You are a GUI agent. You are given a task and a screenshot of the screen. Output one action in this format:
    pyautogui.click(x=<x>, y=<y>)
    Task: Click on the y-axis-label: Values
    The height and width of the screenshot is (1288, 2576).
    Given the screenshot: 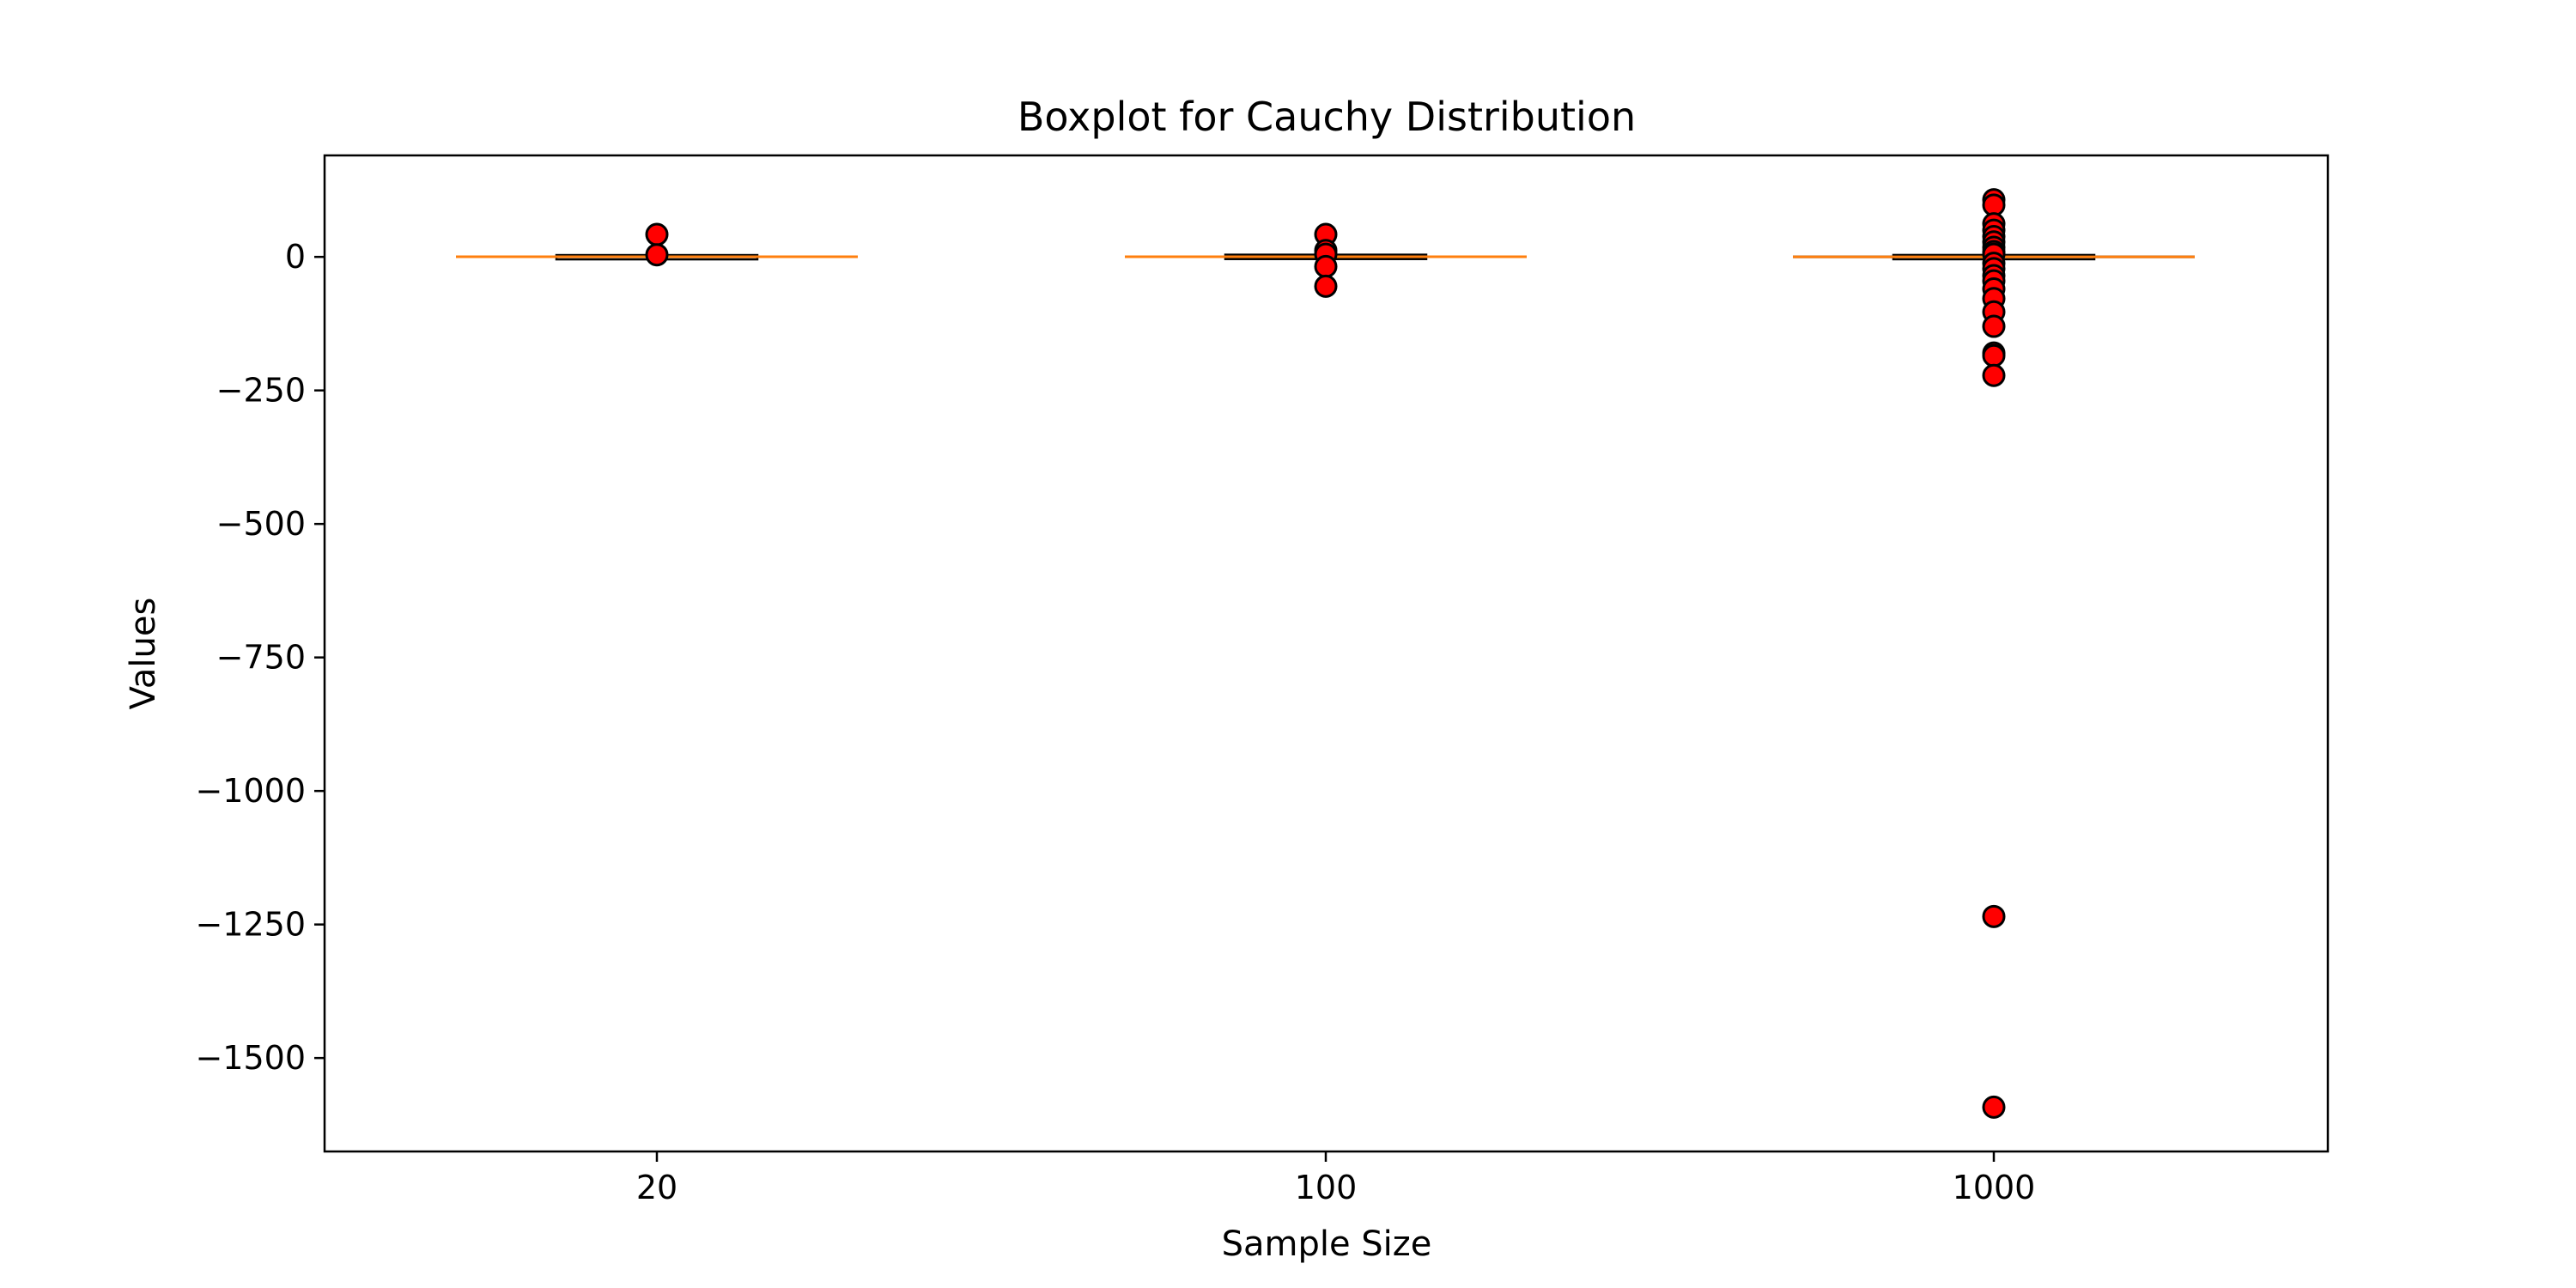 What is the action you would take?
    pyautogui.click(x=143, y=654)
    